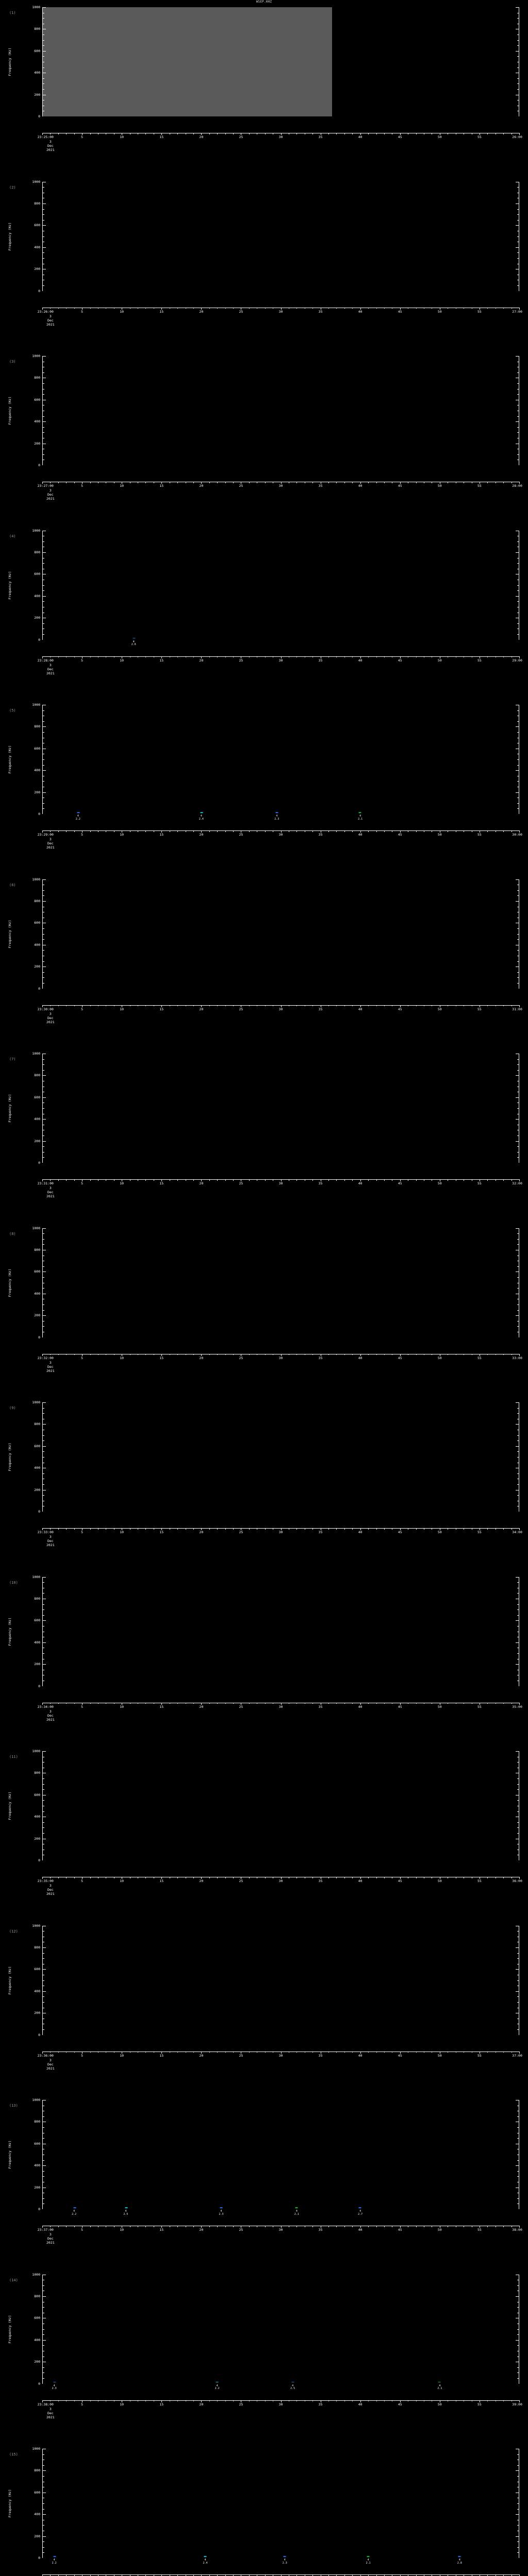  I want to click on event-annotation: 4 2.6, so click(133, 643).